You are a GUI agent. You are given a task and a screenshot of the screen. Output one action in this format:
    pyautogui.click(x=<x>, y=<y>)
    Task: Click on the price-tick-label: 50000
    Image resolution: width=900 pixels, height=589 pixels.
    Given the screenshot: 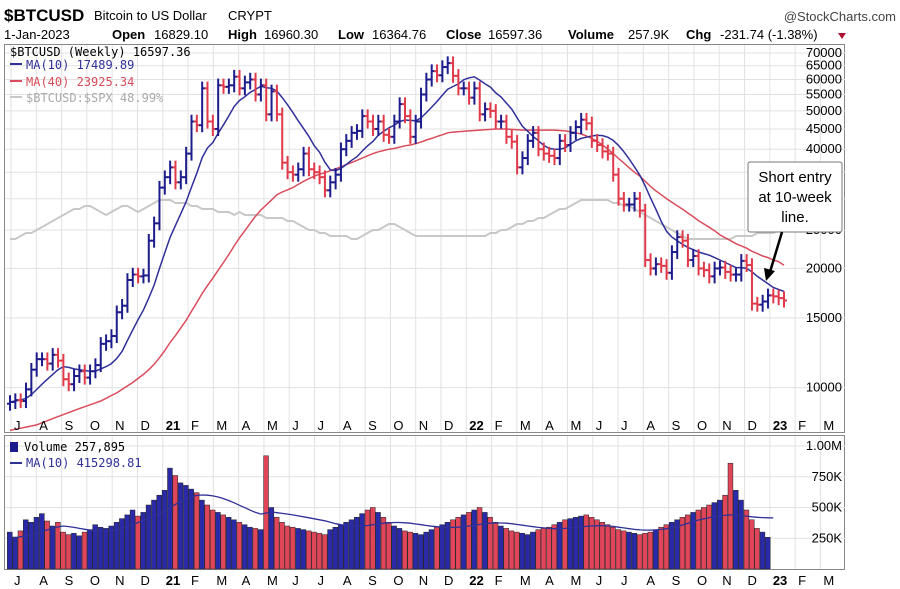 What is the action you would take?
    pyautogui.click(x=824, y=110)
    